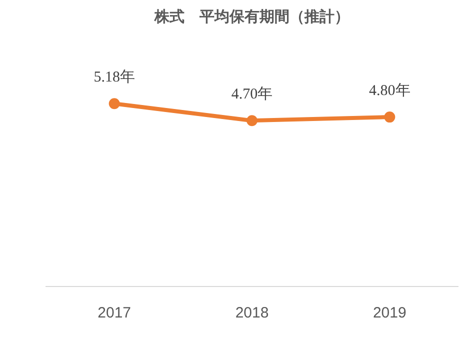 This screenshot has width=473, height=346. Describe the element at coordinates (114, 77) in the screenshot. I see `data-label: 5.18年` at that location.